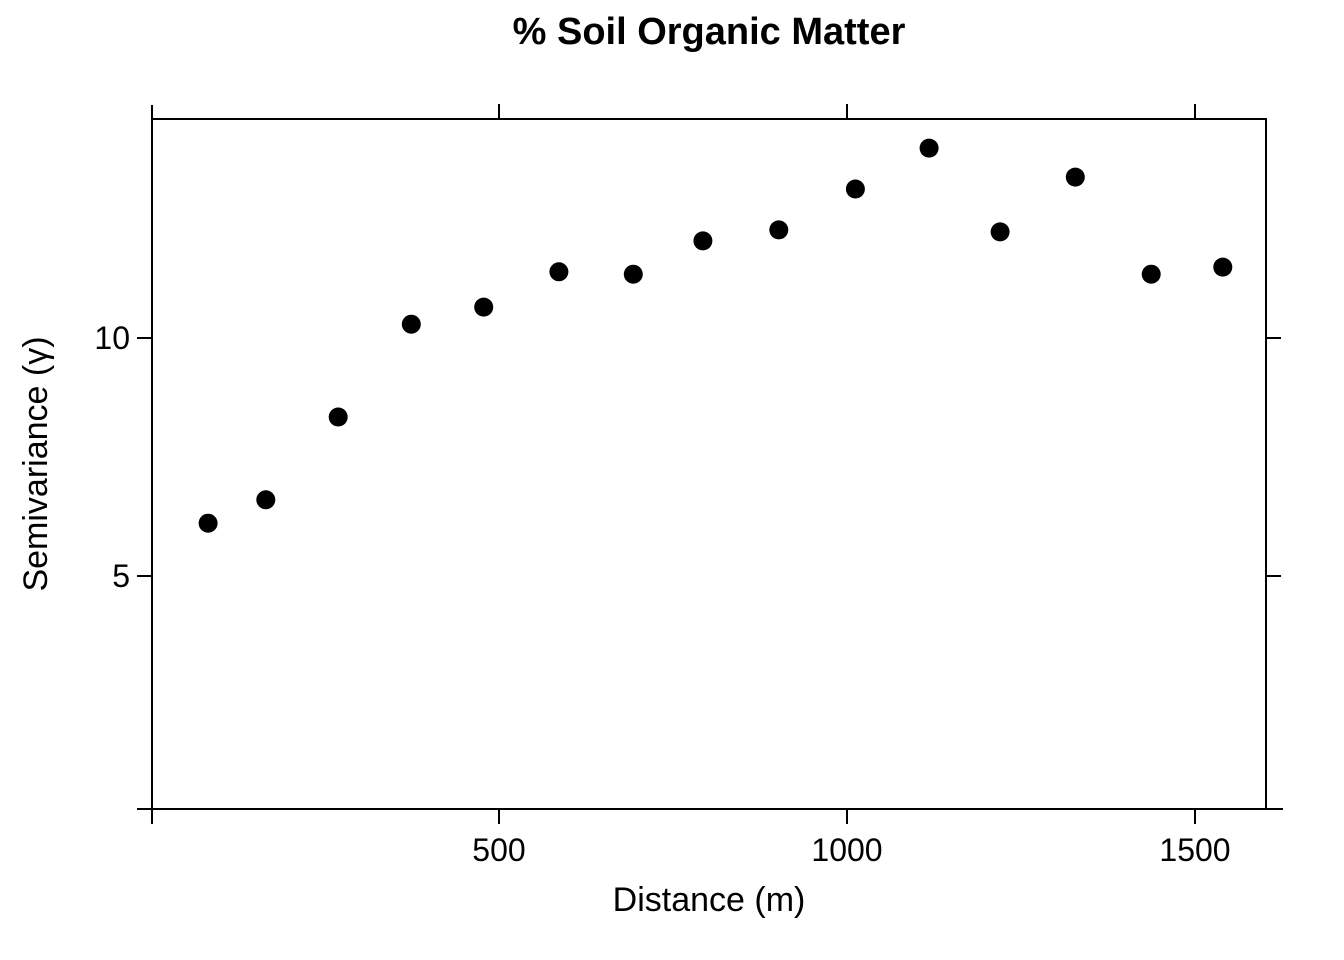 The height and width of the screenshot is (960, 1344). What do you see at coordinates (121, 576) in the screenshot?
I see `y-tick-label: 5` at bounding box center [121, 576].